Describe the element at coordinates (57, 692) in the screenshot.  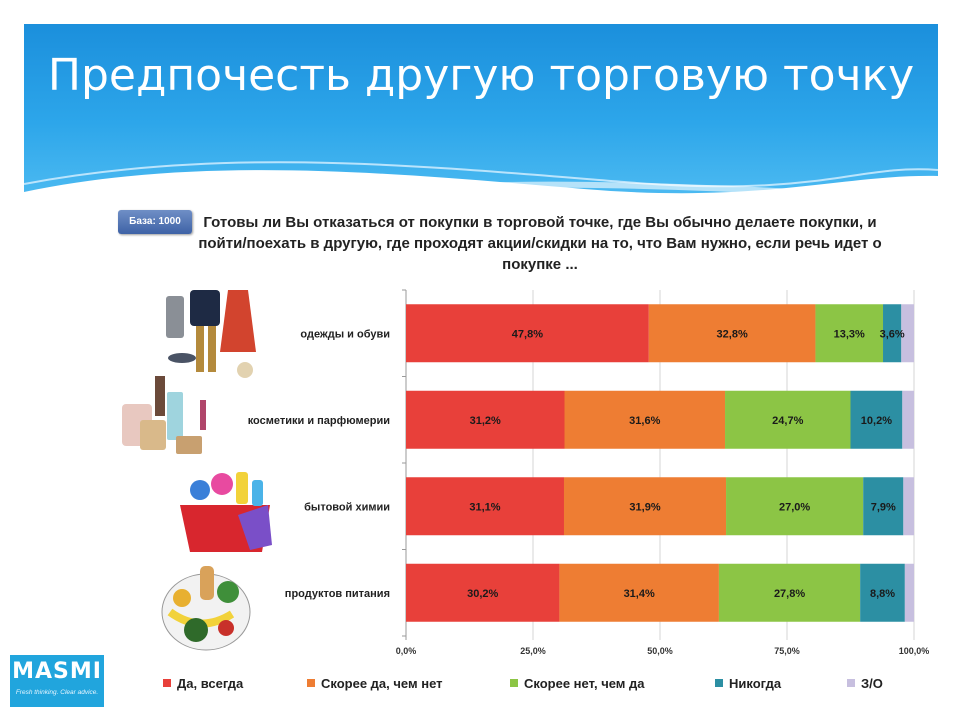
I see `logo-tagline: Fresh thinking. Clear advice.` at that location.